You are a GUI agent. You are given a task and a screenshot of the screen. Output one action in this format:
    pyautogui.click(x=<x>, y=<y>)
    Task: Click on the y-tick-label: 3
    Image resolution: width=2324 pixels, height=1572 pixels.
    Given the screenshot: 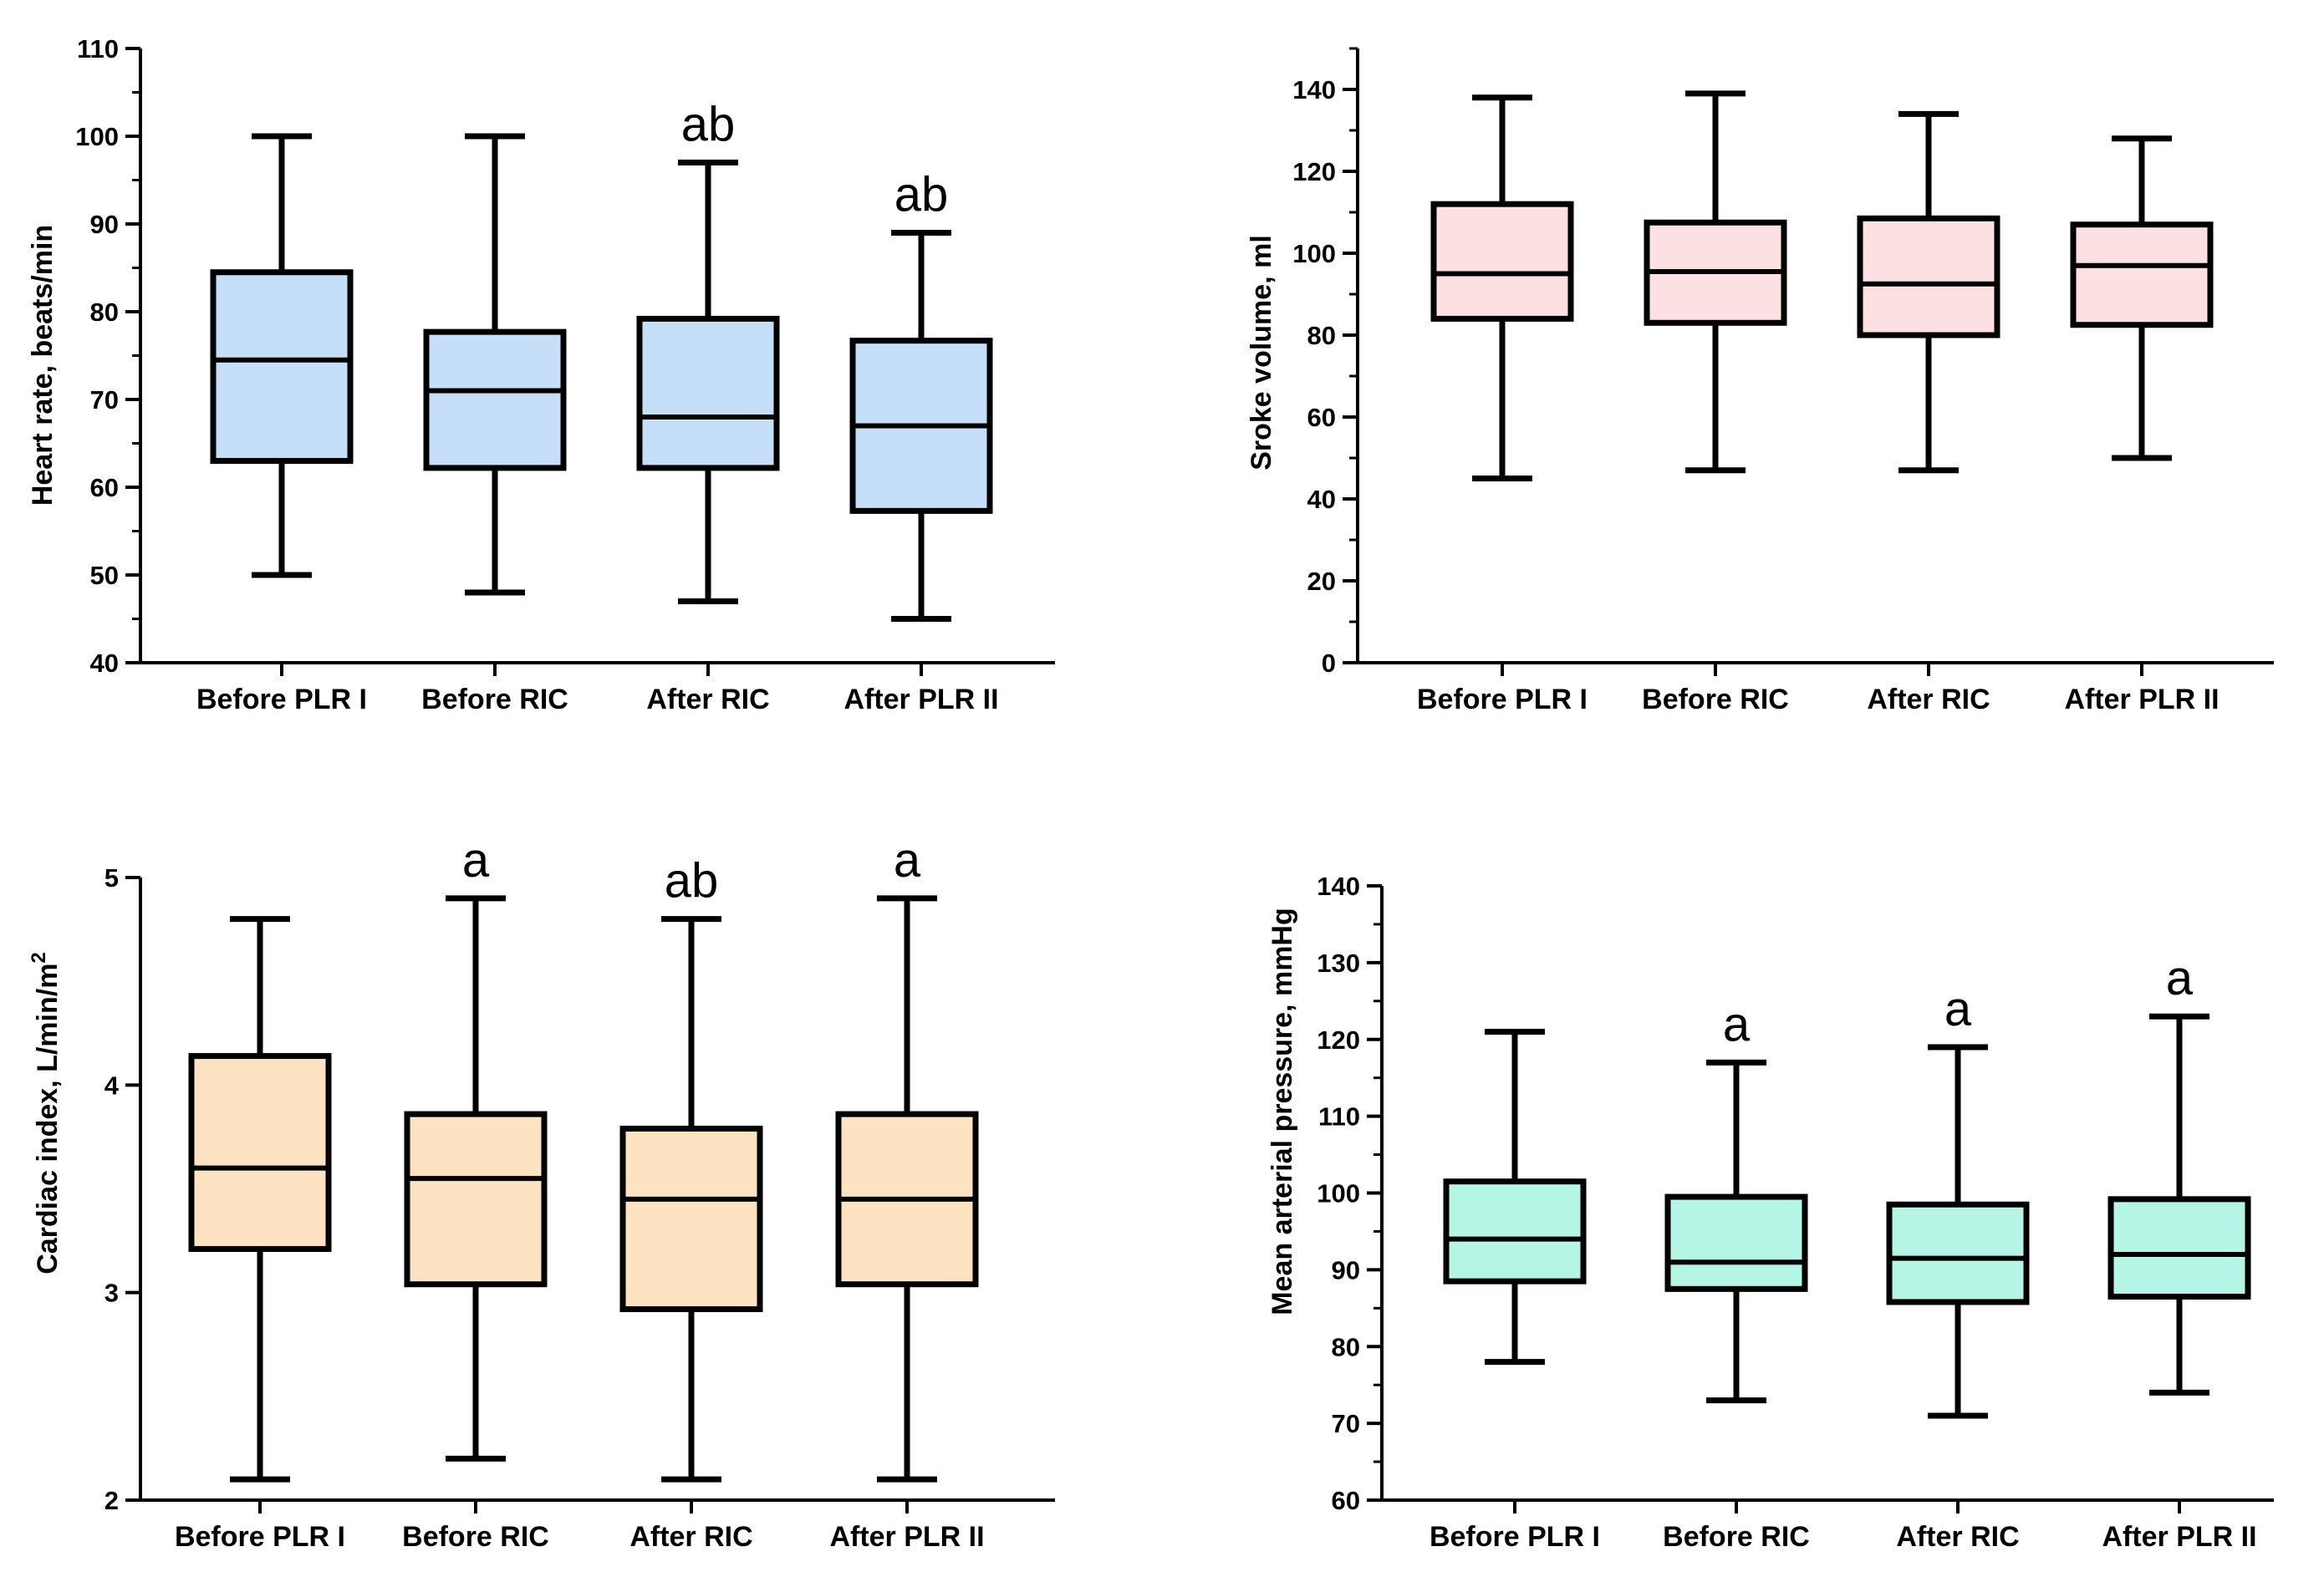 What is the action you would take?
    pyautogui.click(x=111, y=1293)
    